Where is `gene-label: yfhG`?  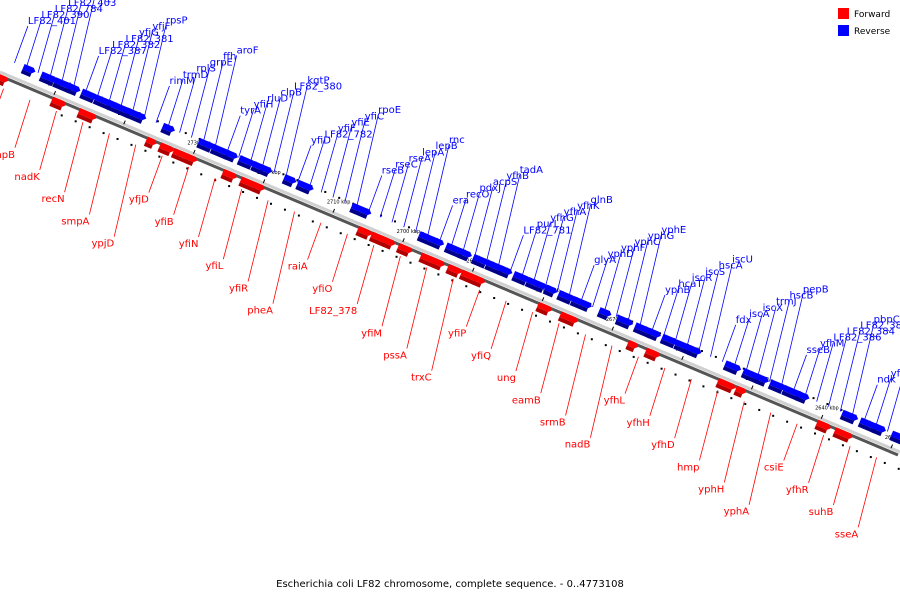 gene-label: yfhG is located at coordinates (562, 218).